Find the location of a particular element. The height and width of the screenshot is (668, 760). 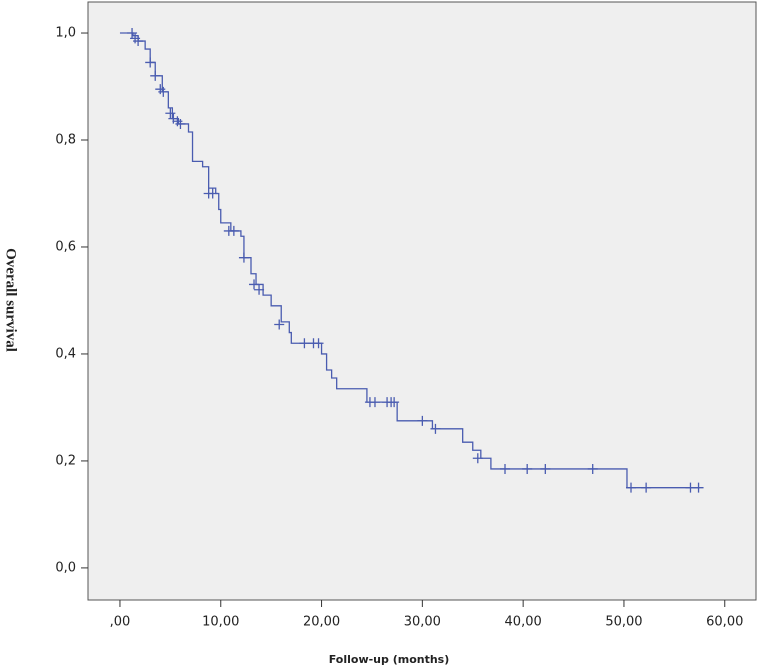

y-tick-label: 0,2 is located at coordinates (65, 460).